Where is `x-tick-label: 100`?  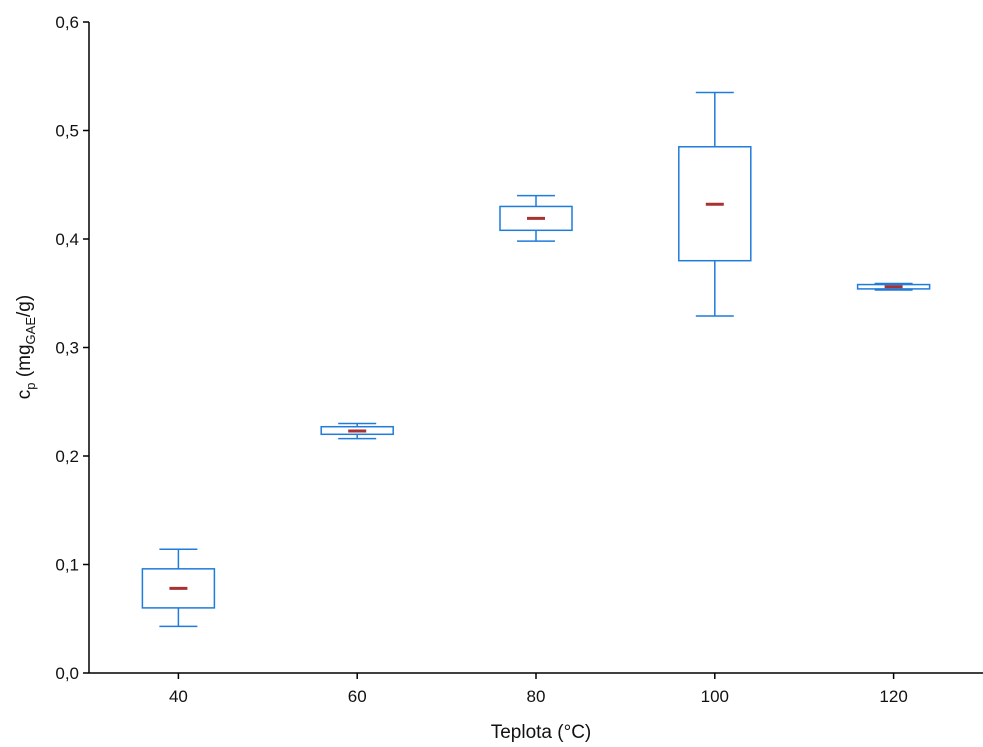
x-tick-label: 100 is located at coordinates (715, 696).